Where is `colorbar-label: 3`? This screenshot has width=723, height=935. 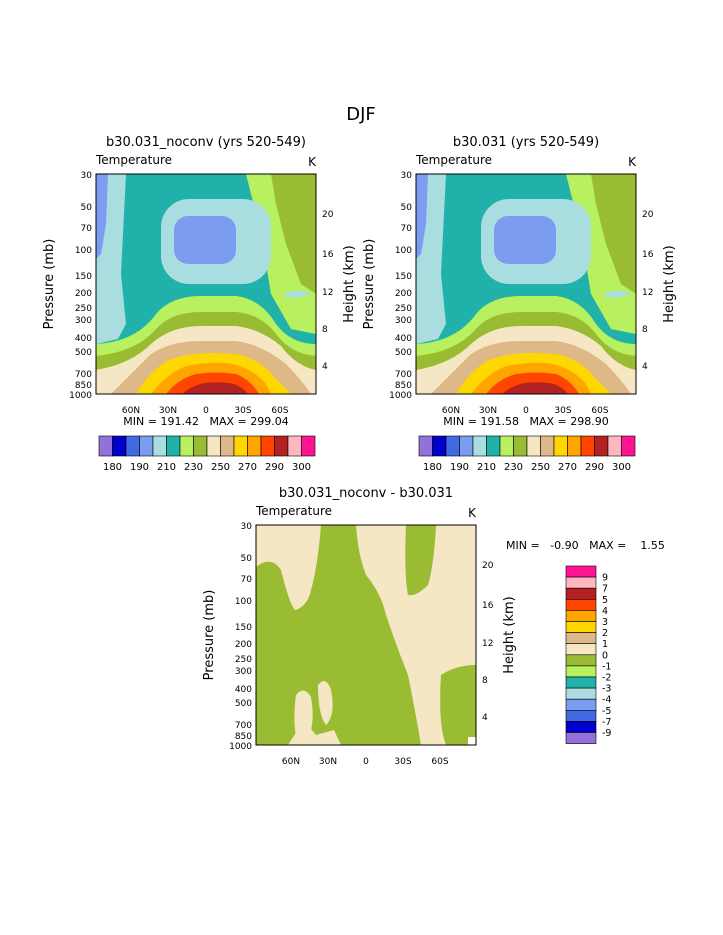 colorbar-label: 3 is located at coordinates (605, 622).